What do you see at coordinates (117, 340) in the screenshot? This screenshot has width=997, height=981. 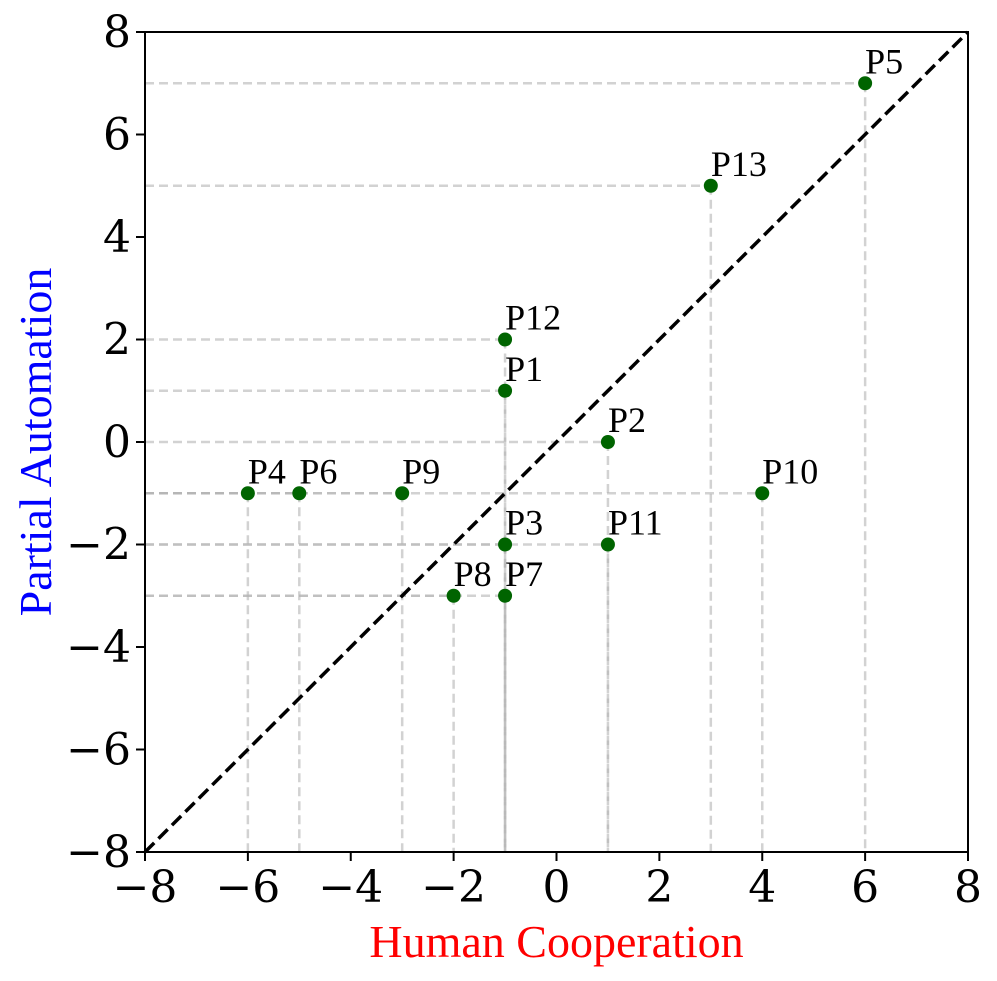 I see `y-tick-label: 2` at bounding box center [117, 340].